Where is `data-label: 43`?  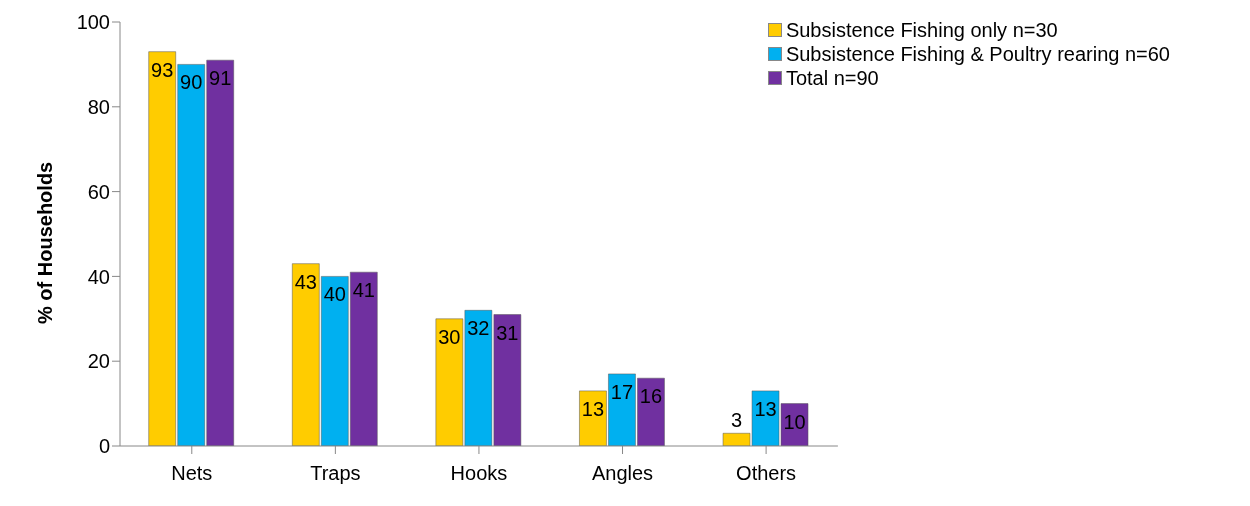
data-label: 43 is located at coordinates (305, 281).